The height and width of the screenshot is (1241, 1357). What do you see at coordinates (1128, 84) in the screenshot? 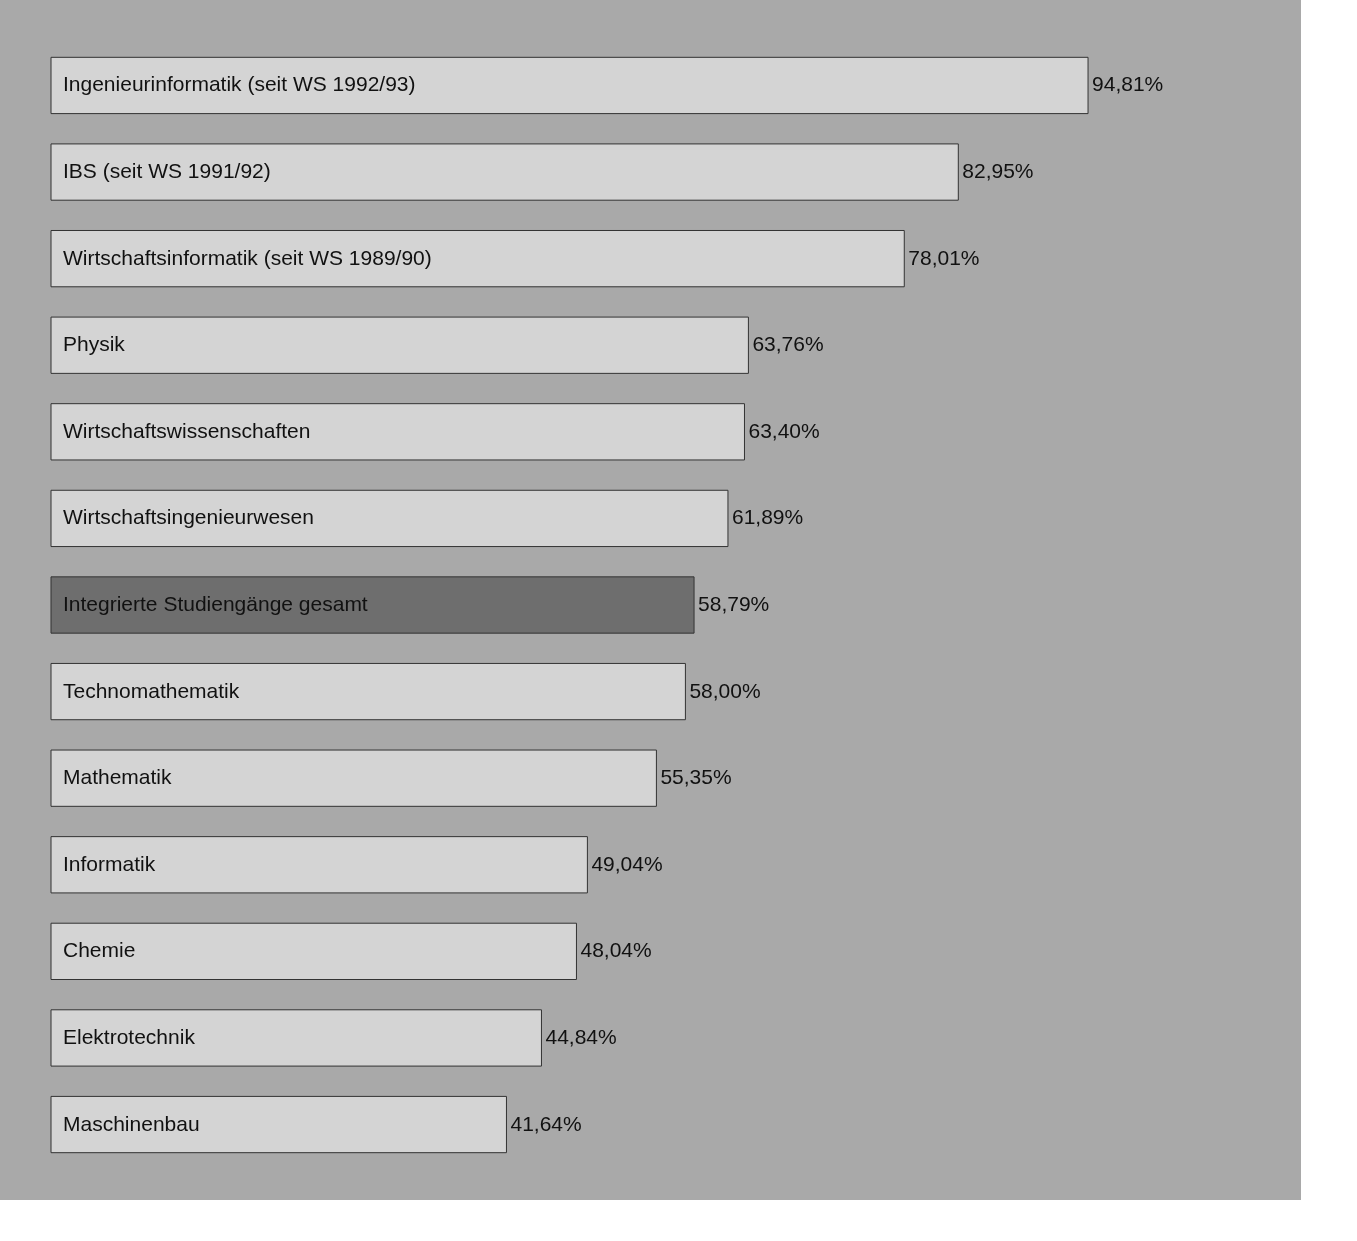
I see `data-label: 94,81%` at bounding box center [1128, 84].